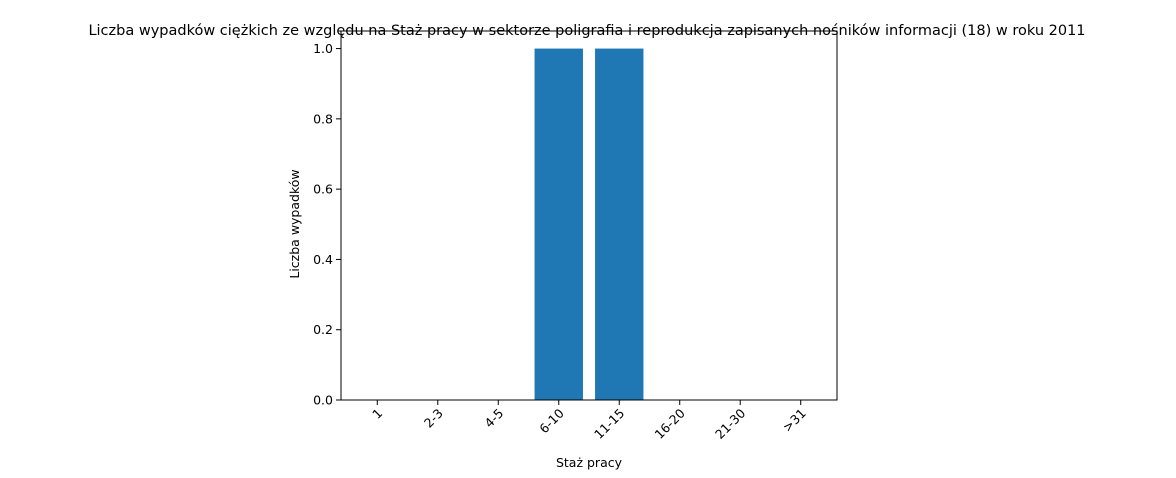  What do you see at coordinates (323, 48) in the screenshot?
I see `y-tick-label: 1.0` at bounding box center [323, 48].